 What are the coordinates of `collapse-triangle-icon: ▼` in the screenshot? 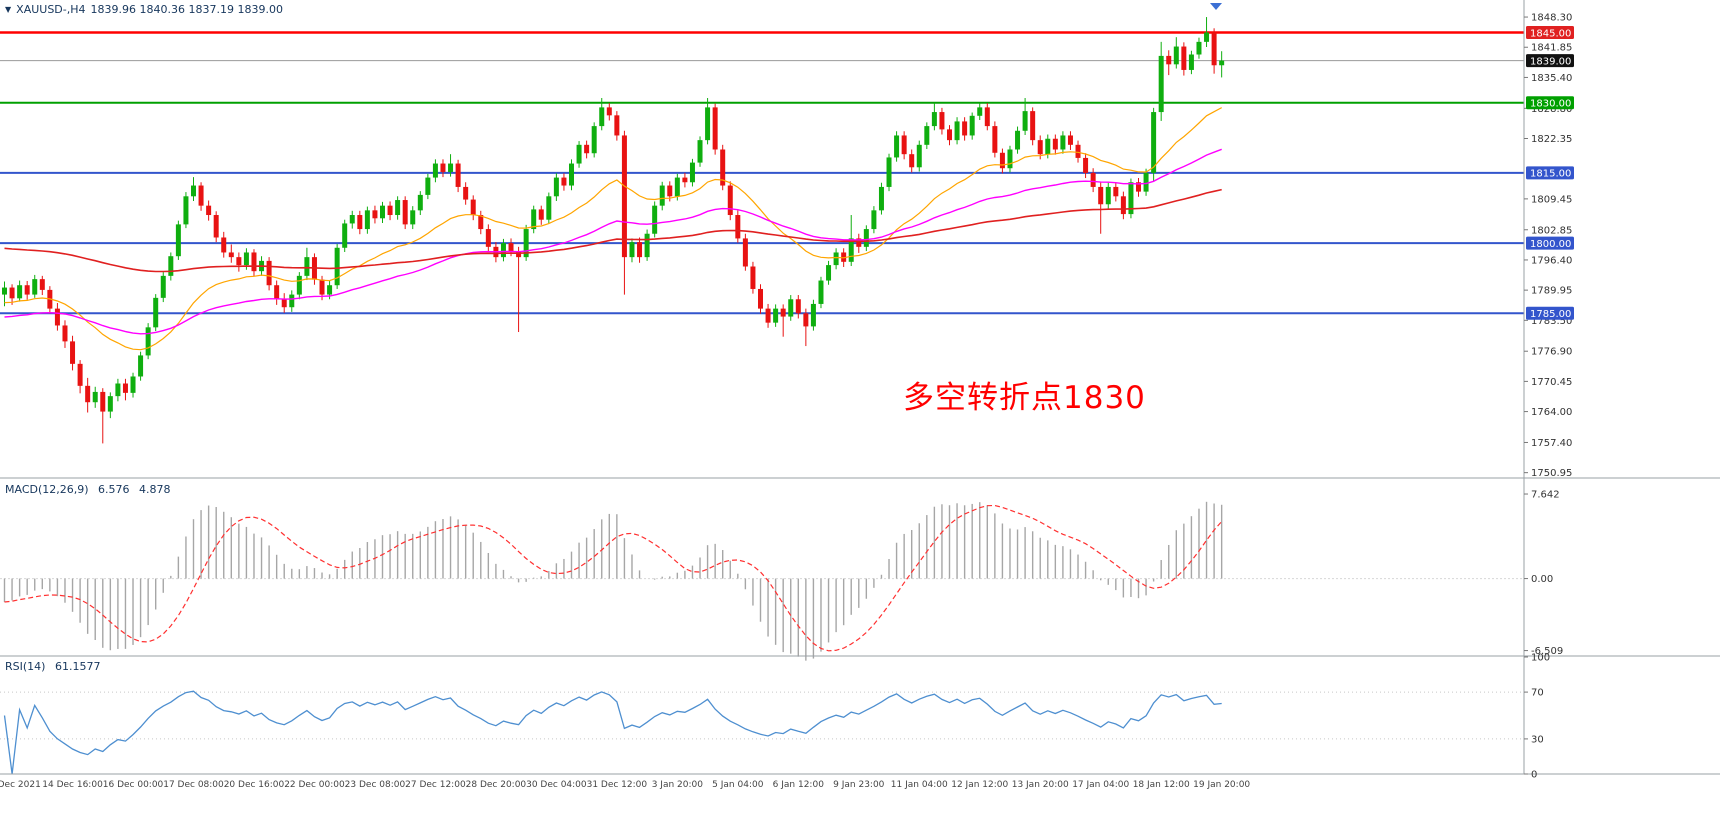 It's located at (8, 9).